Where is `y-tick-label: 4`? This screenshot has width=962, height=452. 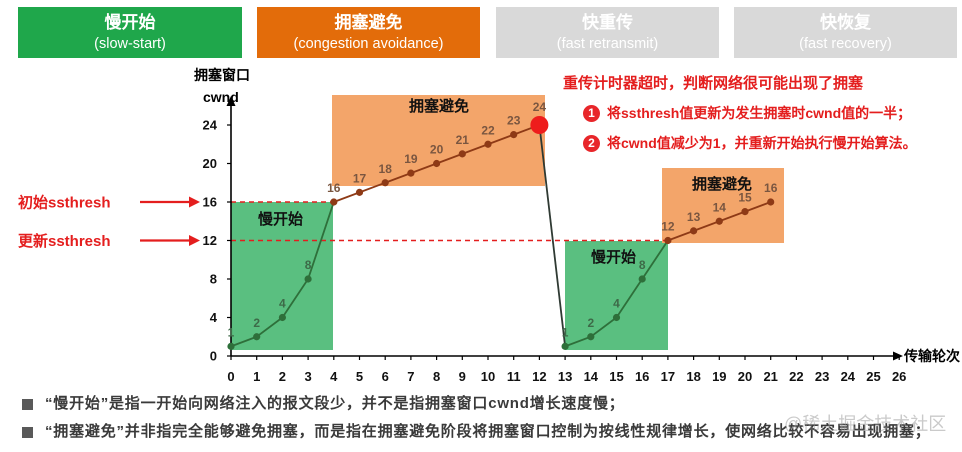
y-tick-label: 4 is located at coordinates (214, 317).